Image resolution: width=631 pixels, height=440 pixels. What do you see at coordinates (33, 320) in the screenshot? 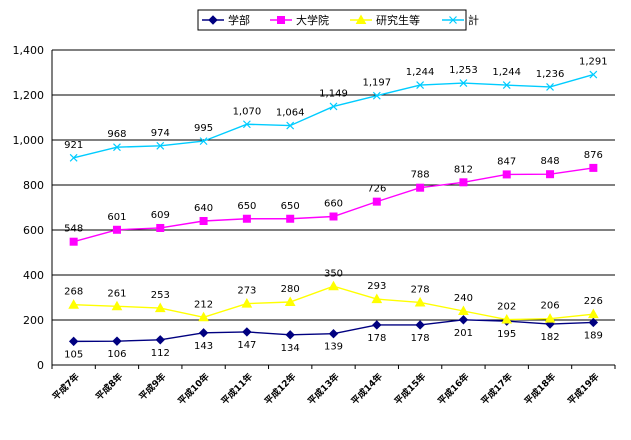
I see `y-tick-label: 200` at bounding box center [33, 320].